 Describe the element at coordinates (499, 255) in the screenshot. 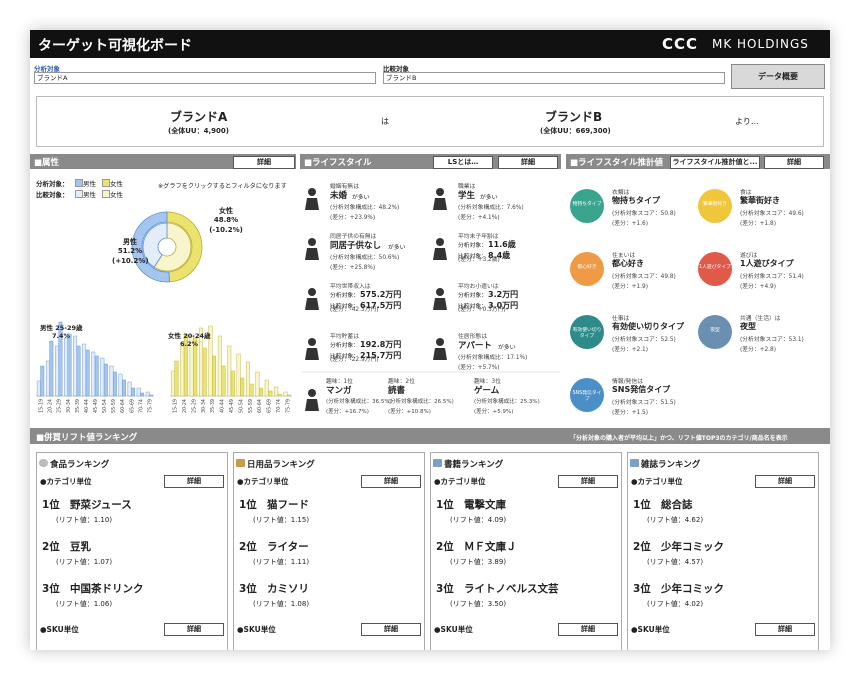

I see `item-row-value: 8.4歳` at that location.